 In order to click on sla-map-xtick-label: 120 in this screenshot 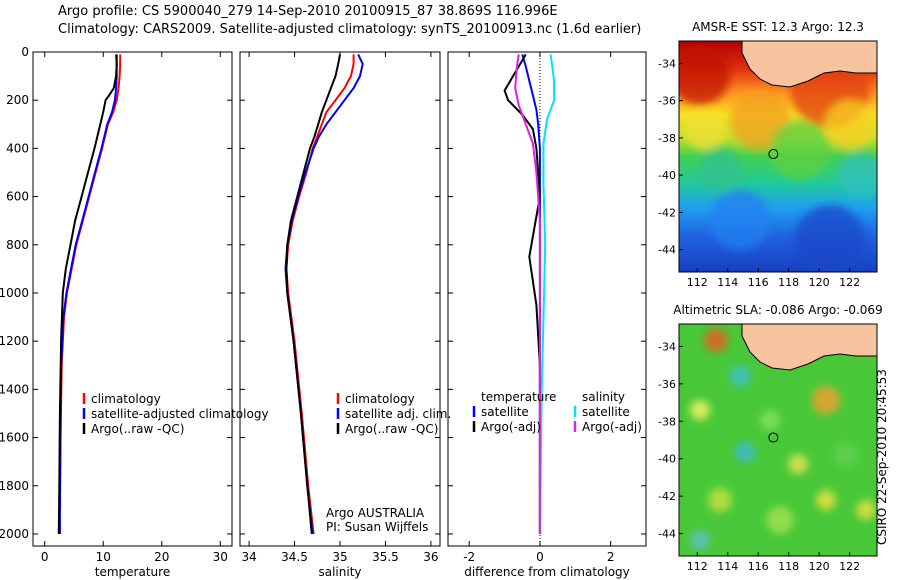, I will do `click(819, 566)`.